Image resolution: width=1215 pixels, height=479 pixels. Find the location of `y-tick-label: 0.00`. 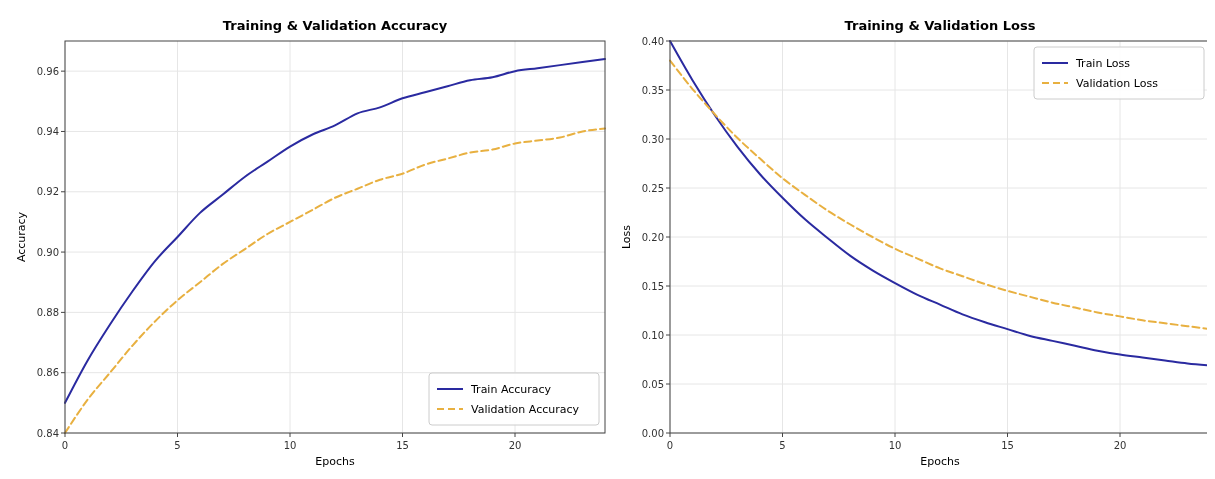

y-tick-label: 0.00 is located at coordinates (652, 433).